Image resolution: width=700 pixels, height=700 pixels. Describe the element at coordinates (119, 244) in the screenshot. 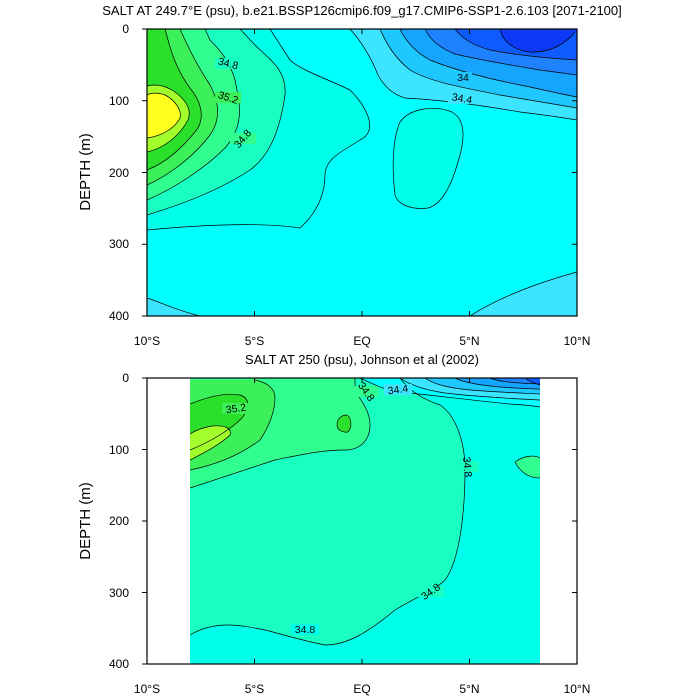

I see `top-y-tick-300: 300` at that location.